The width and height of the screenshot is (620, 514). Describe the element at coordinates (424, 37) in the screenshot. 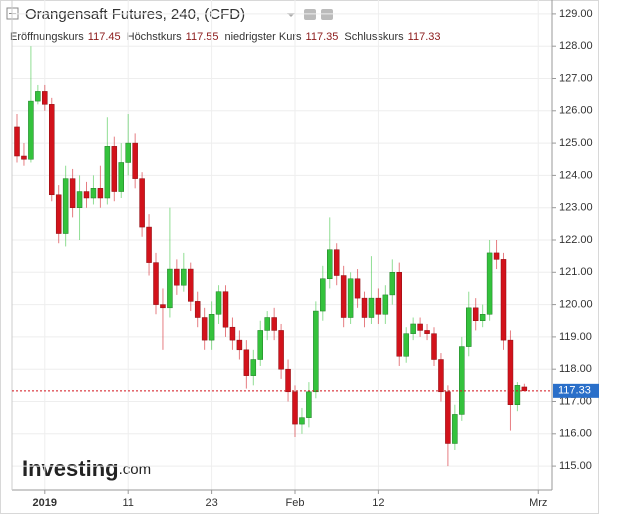

I see `ohlc-value: 117.33` at that location.